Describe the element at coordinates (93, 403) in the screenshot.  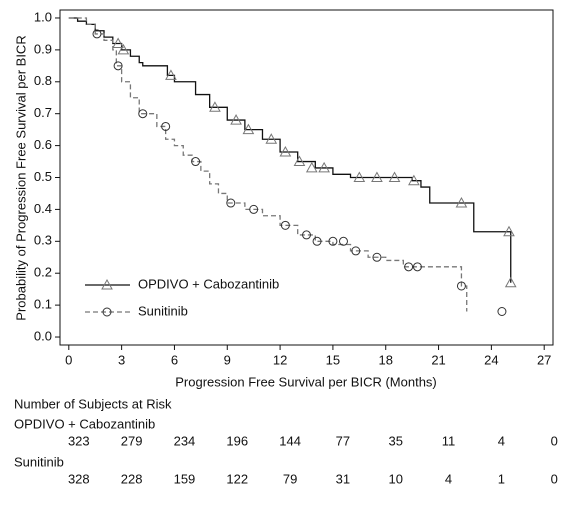
I see `risk-table-title: Number of Subjects at Risk` at that location.